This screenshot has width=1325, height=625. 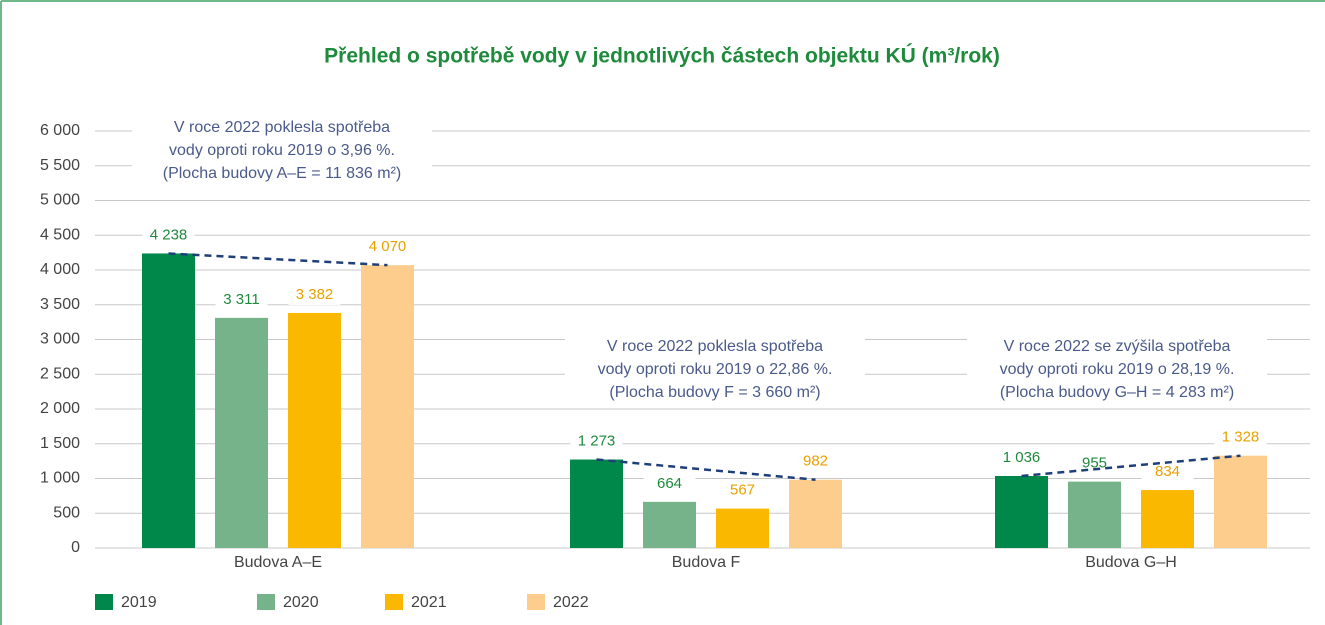 I want to click on y-tick-label: 5 000, so click(x=60, y=200).